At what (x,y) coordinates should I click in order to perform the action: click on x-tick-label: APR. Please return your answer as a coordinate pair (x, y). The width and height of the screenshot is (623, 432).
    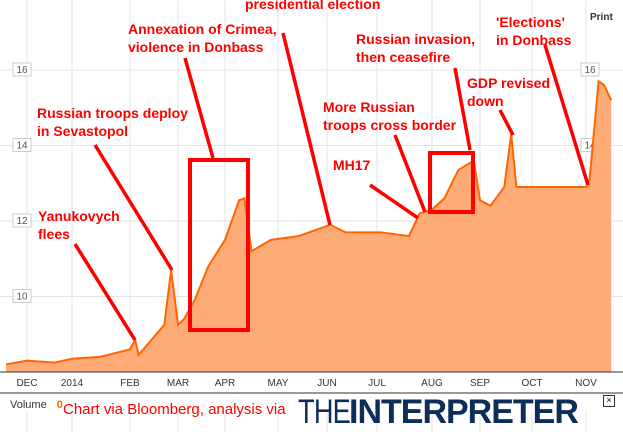
    Looking at the image, I should click on (225, 383).